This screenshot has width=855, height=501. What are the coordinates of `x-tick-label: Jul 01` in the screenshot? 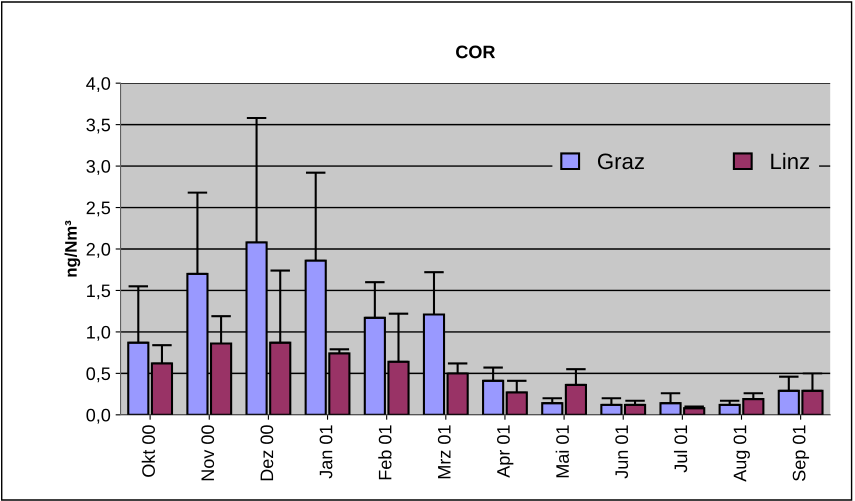 It's located at (681, 448).